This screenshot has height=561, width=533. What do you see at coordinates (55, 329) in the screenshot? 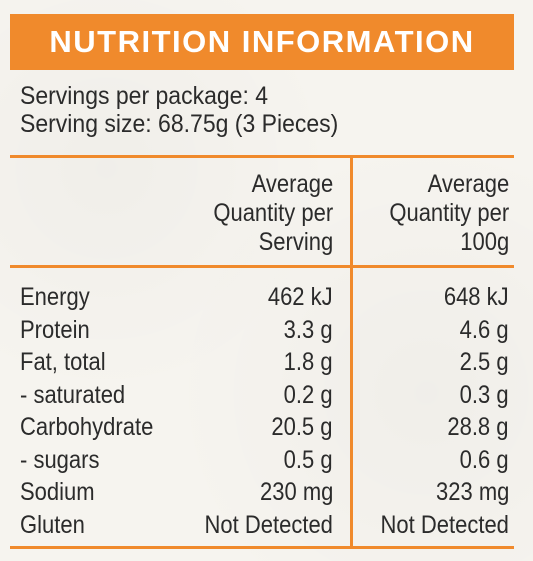
I see `nutrient-name: Protein` at bounding box center [55, 329].